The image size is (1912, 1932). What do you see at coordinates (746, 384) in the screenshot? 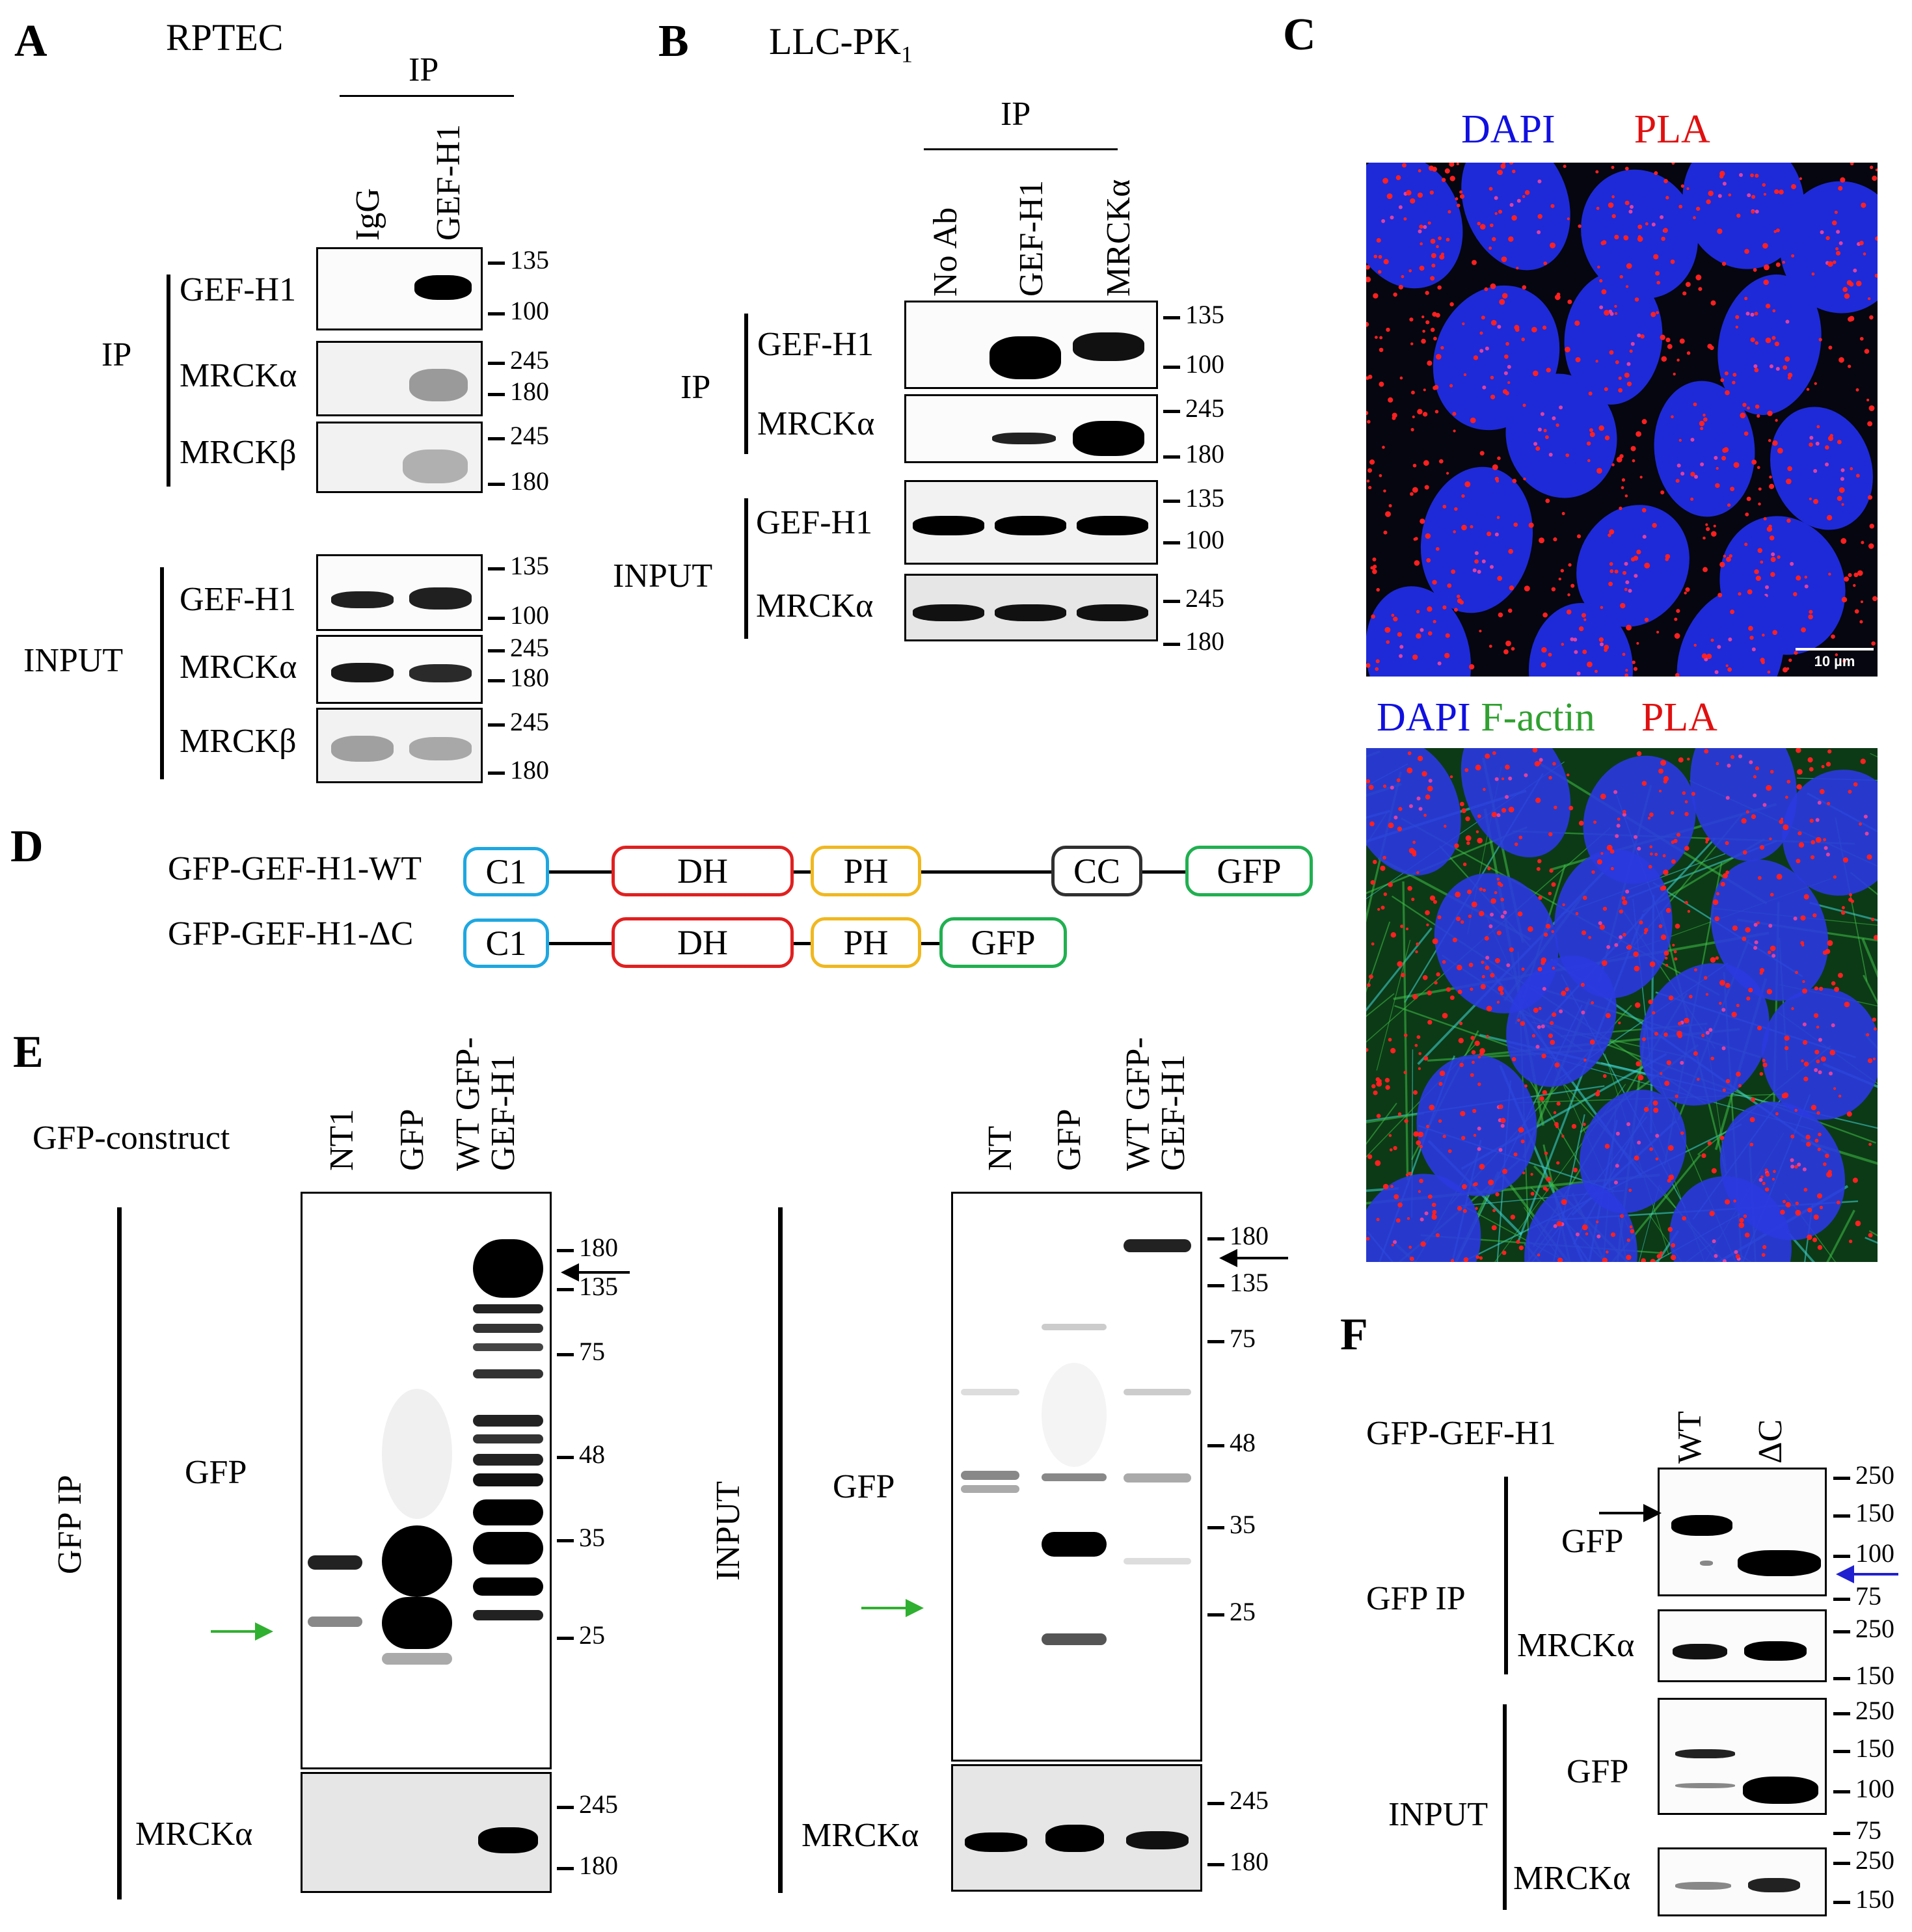
I see `panel-b-ip-bracket` at bounding box center [746, 384].